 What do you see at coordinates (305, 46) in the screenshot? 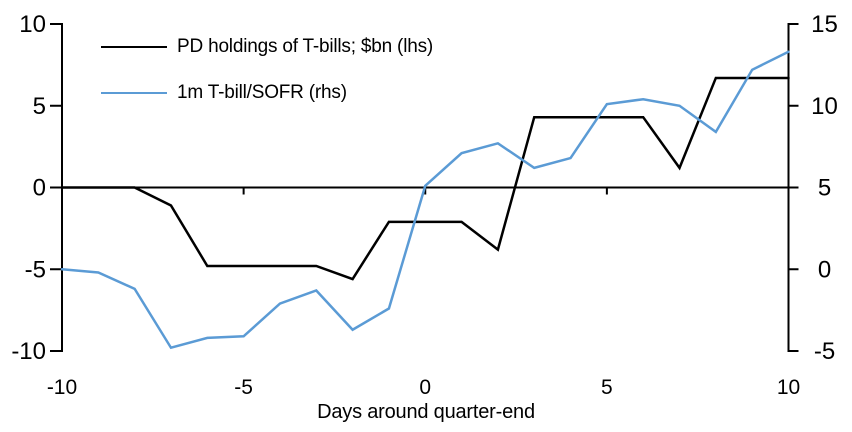
I see `legend-label-pd-holdings: PD holdings of T-bills; $bn (lhs)` at bounding box center [305, 46].